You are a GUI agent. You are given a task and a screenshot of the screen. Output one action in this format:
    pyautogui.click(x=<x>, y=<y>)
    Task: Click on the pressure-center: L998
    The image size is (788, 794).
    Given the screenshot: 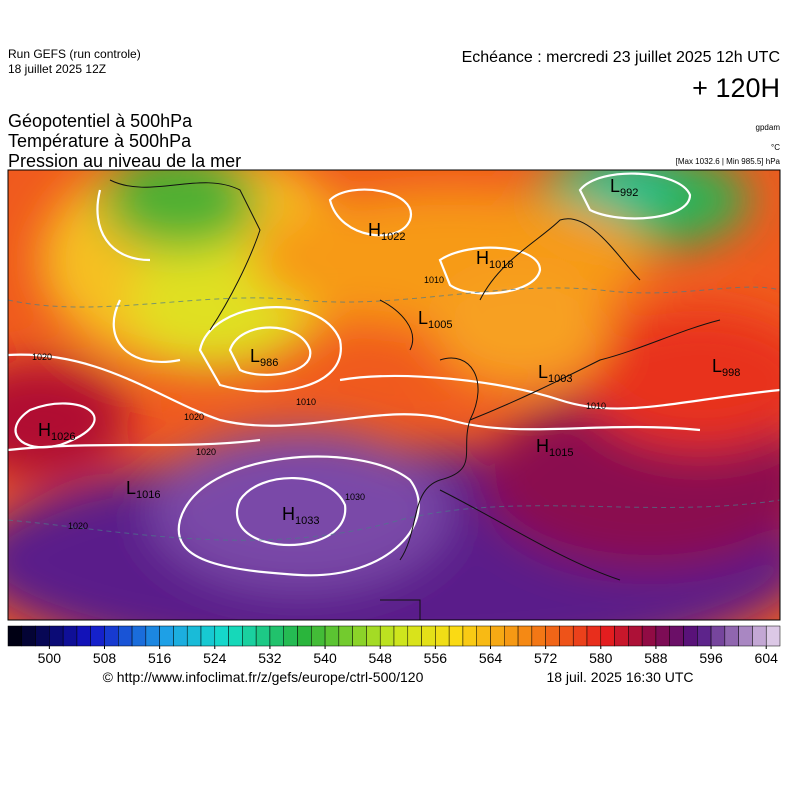 What is the action you would take?
    pyautogui.click(x=726, y=367)
    